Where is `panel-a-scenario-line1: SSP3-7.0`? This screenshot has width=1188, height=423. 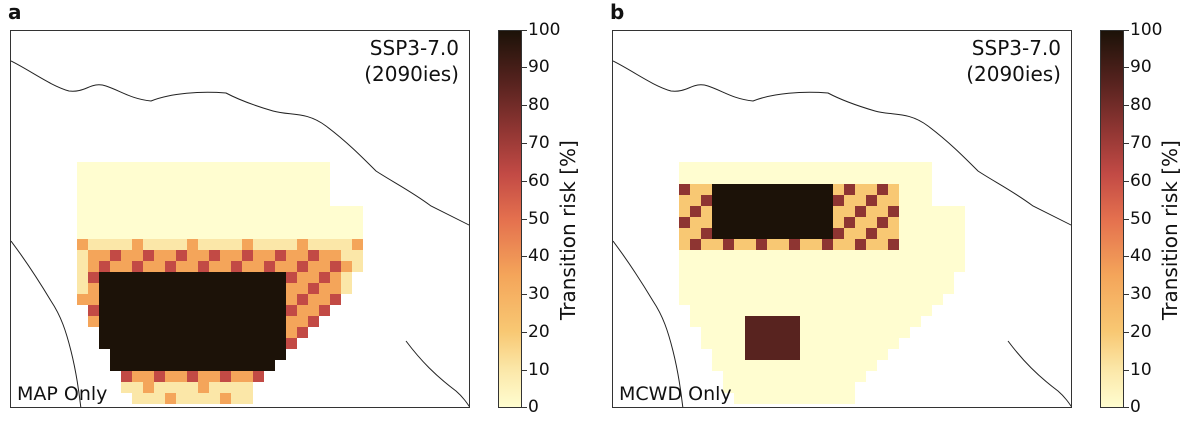 panel-a-scenario-line1: SSP3-7.0 is located at coordinates (414, 48).